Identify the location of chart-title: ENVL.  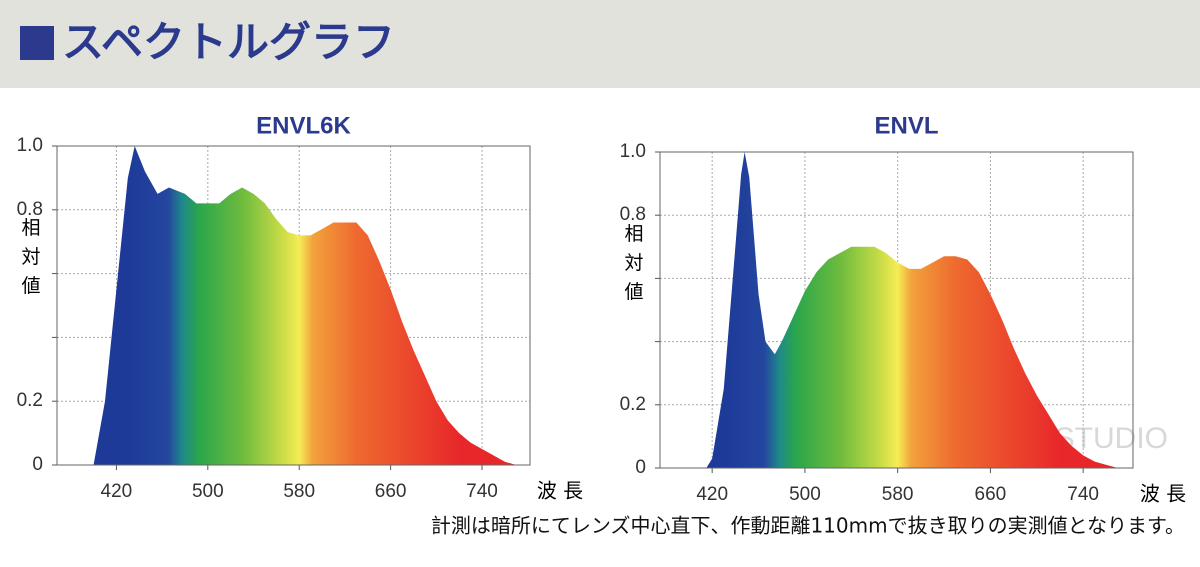
(906, 125).